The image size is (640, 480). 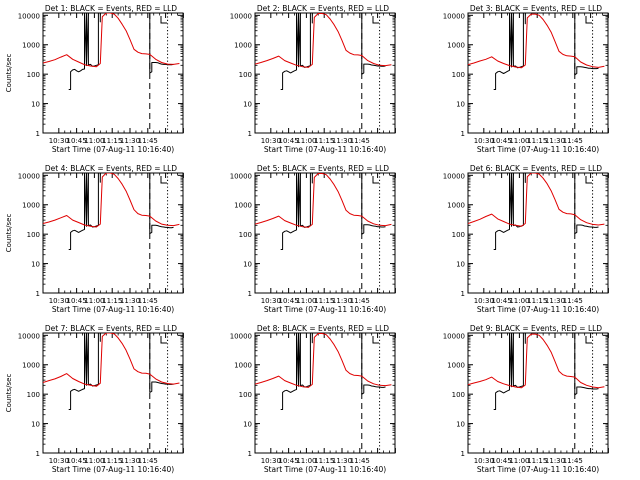 I want to click on chart-title: Det 3: BLACK = Events, RED = LLD, so click(x=536, y=8).